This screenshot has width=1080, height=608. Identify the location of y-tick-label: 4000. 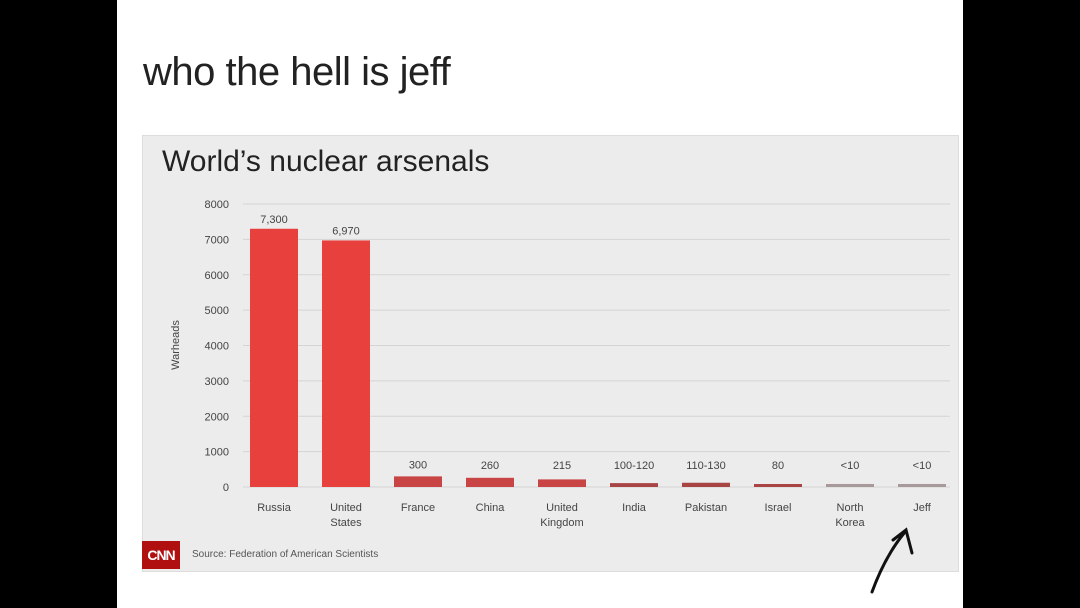
(217, 347).